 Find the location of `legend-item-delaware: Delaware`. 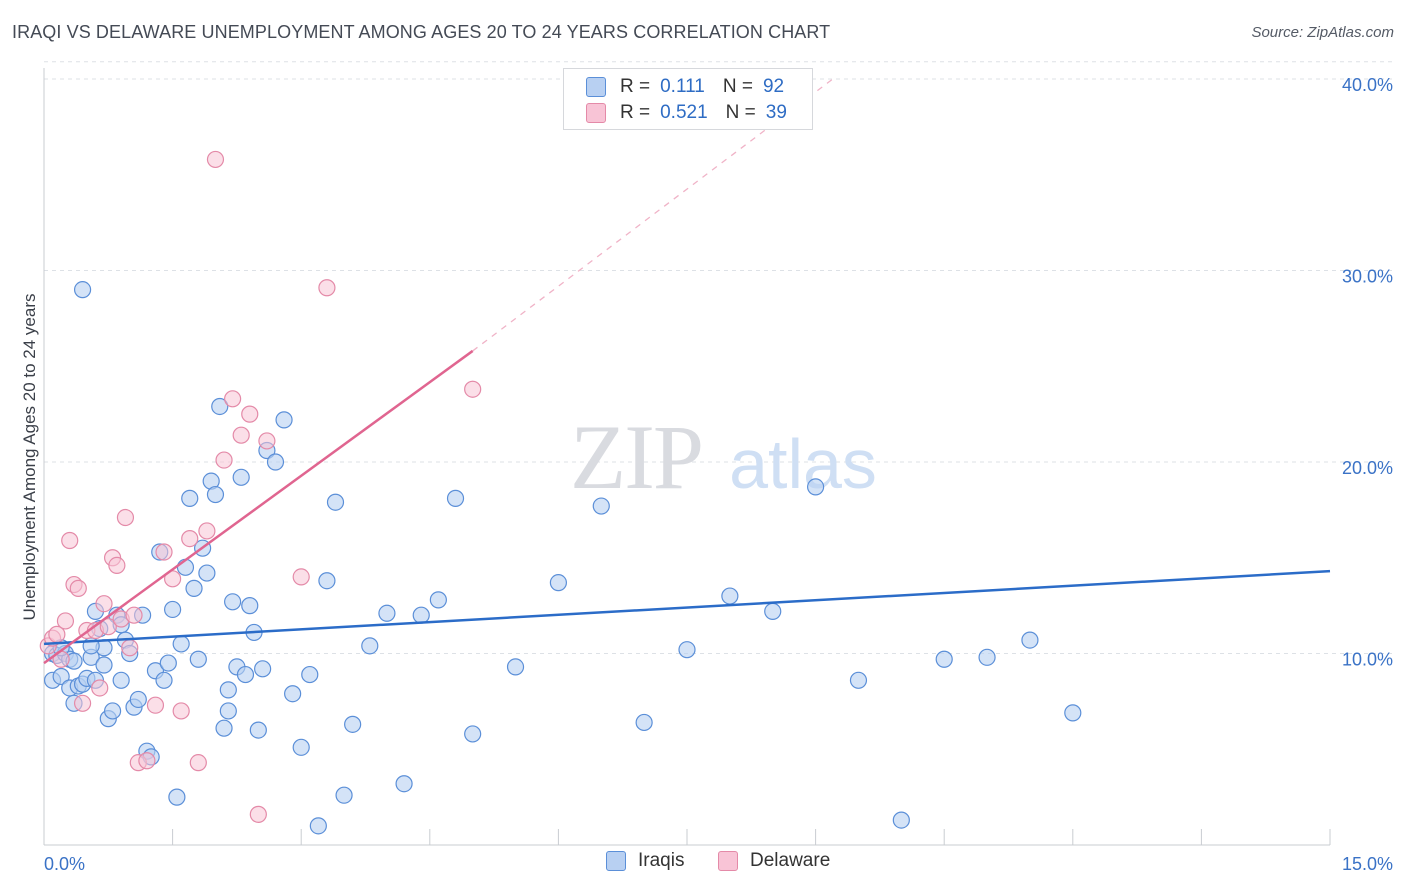

legend-item-delaware: Delaware is located at coordinates (774, 861).